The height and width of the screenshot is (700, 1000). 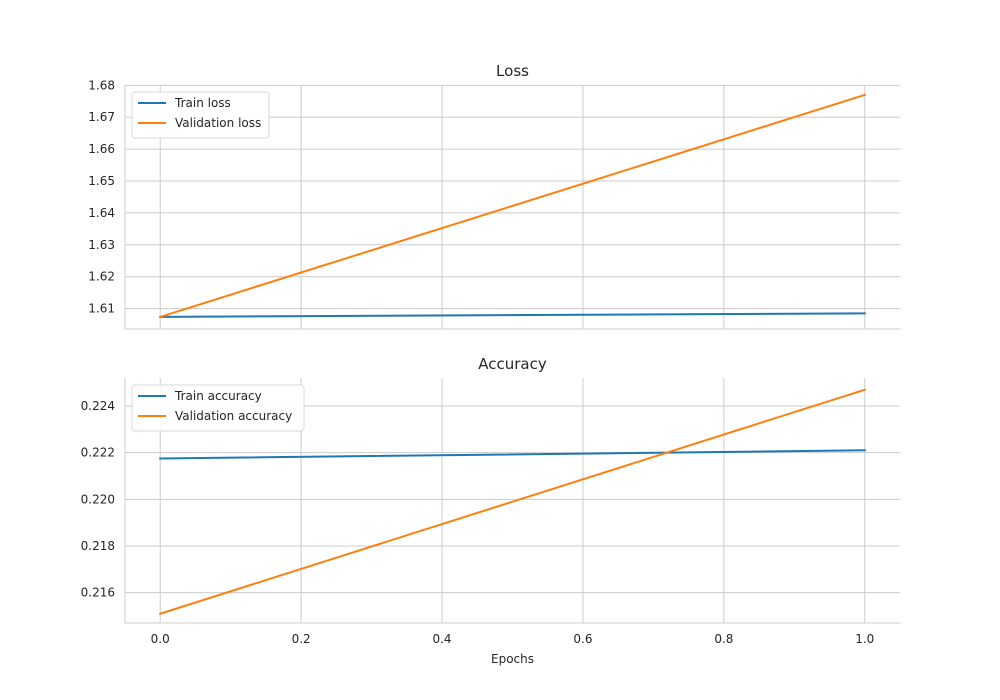 I want to click on x-tick-label: 0.0, so click(x=160, y=639).